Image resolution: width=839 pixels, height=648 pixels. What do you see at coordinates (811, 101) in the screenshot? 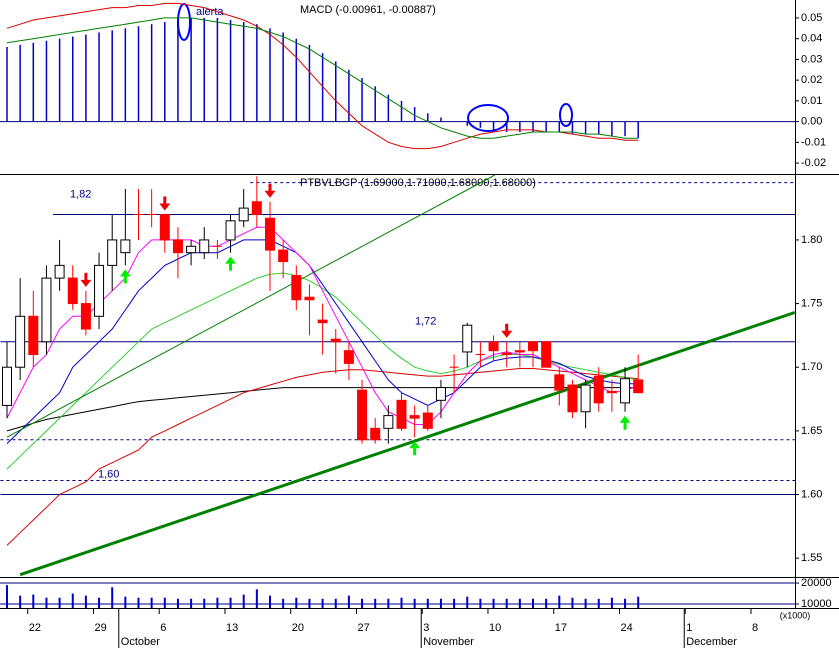
I see `y-tick-label: 0.01` at bounding box center [811, 101].